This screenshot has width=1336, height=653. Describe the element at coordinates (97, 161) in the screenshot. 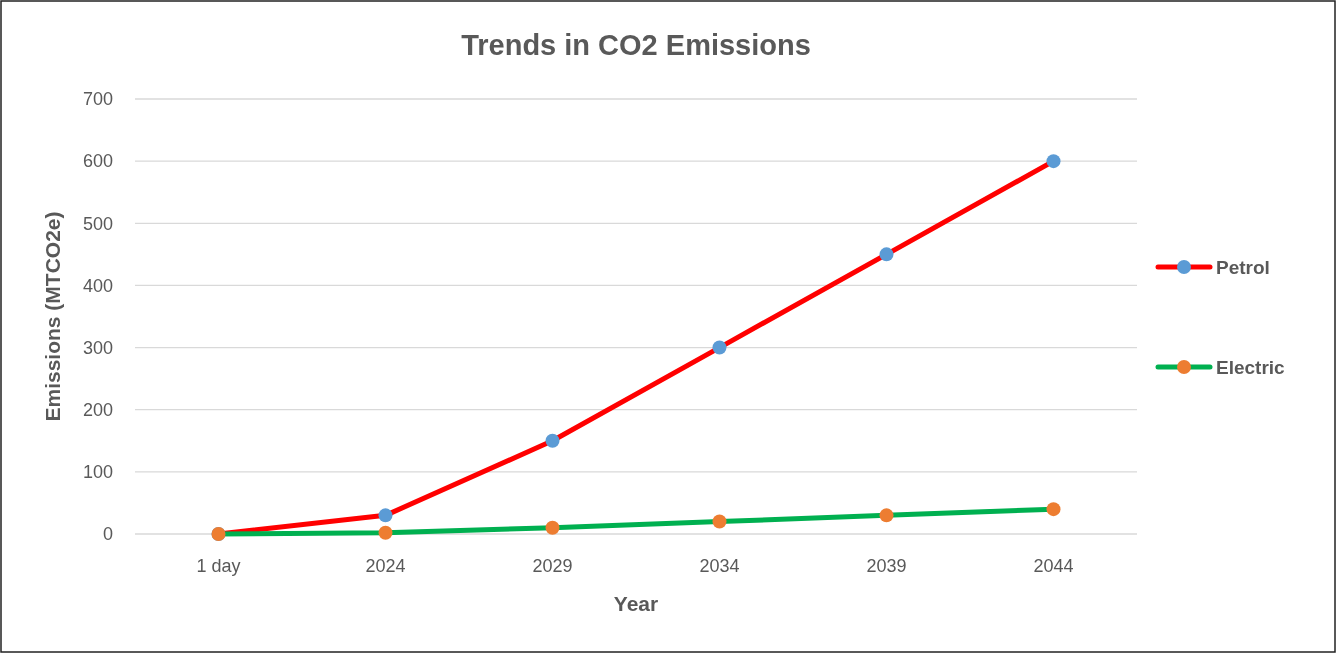

I see `y-tick-label: 600` at that location.